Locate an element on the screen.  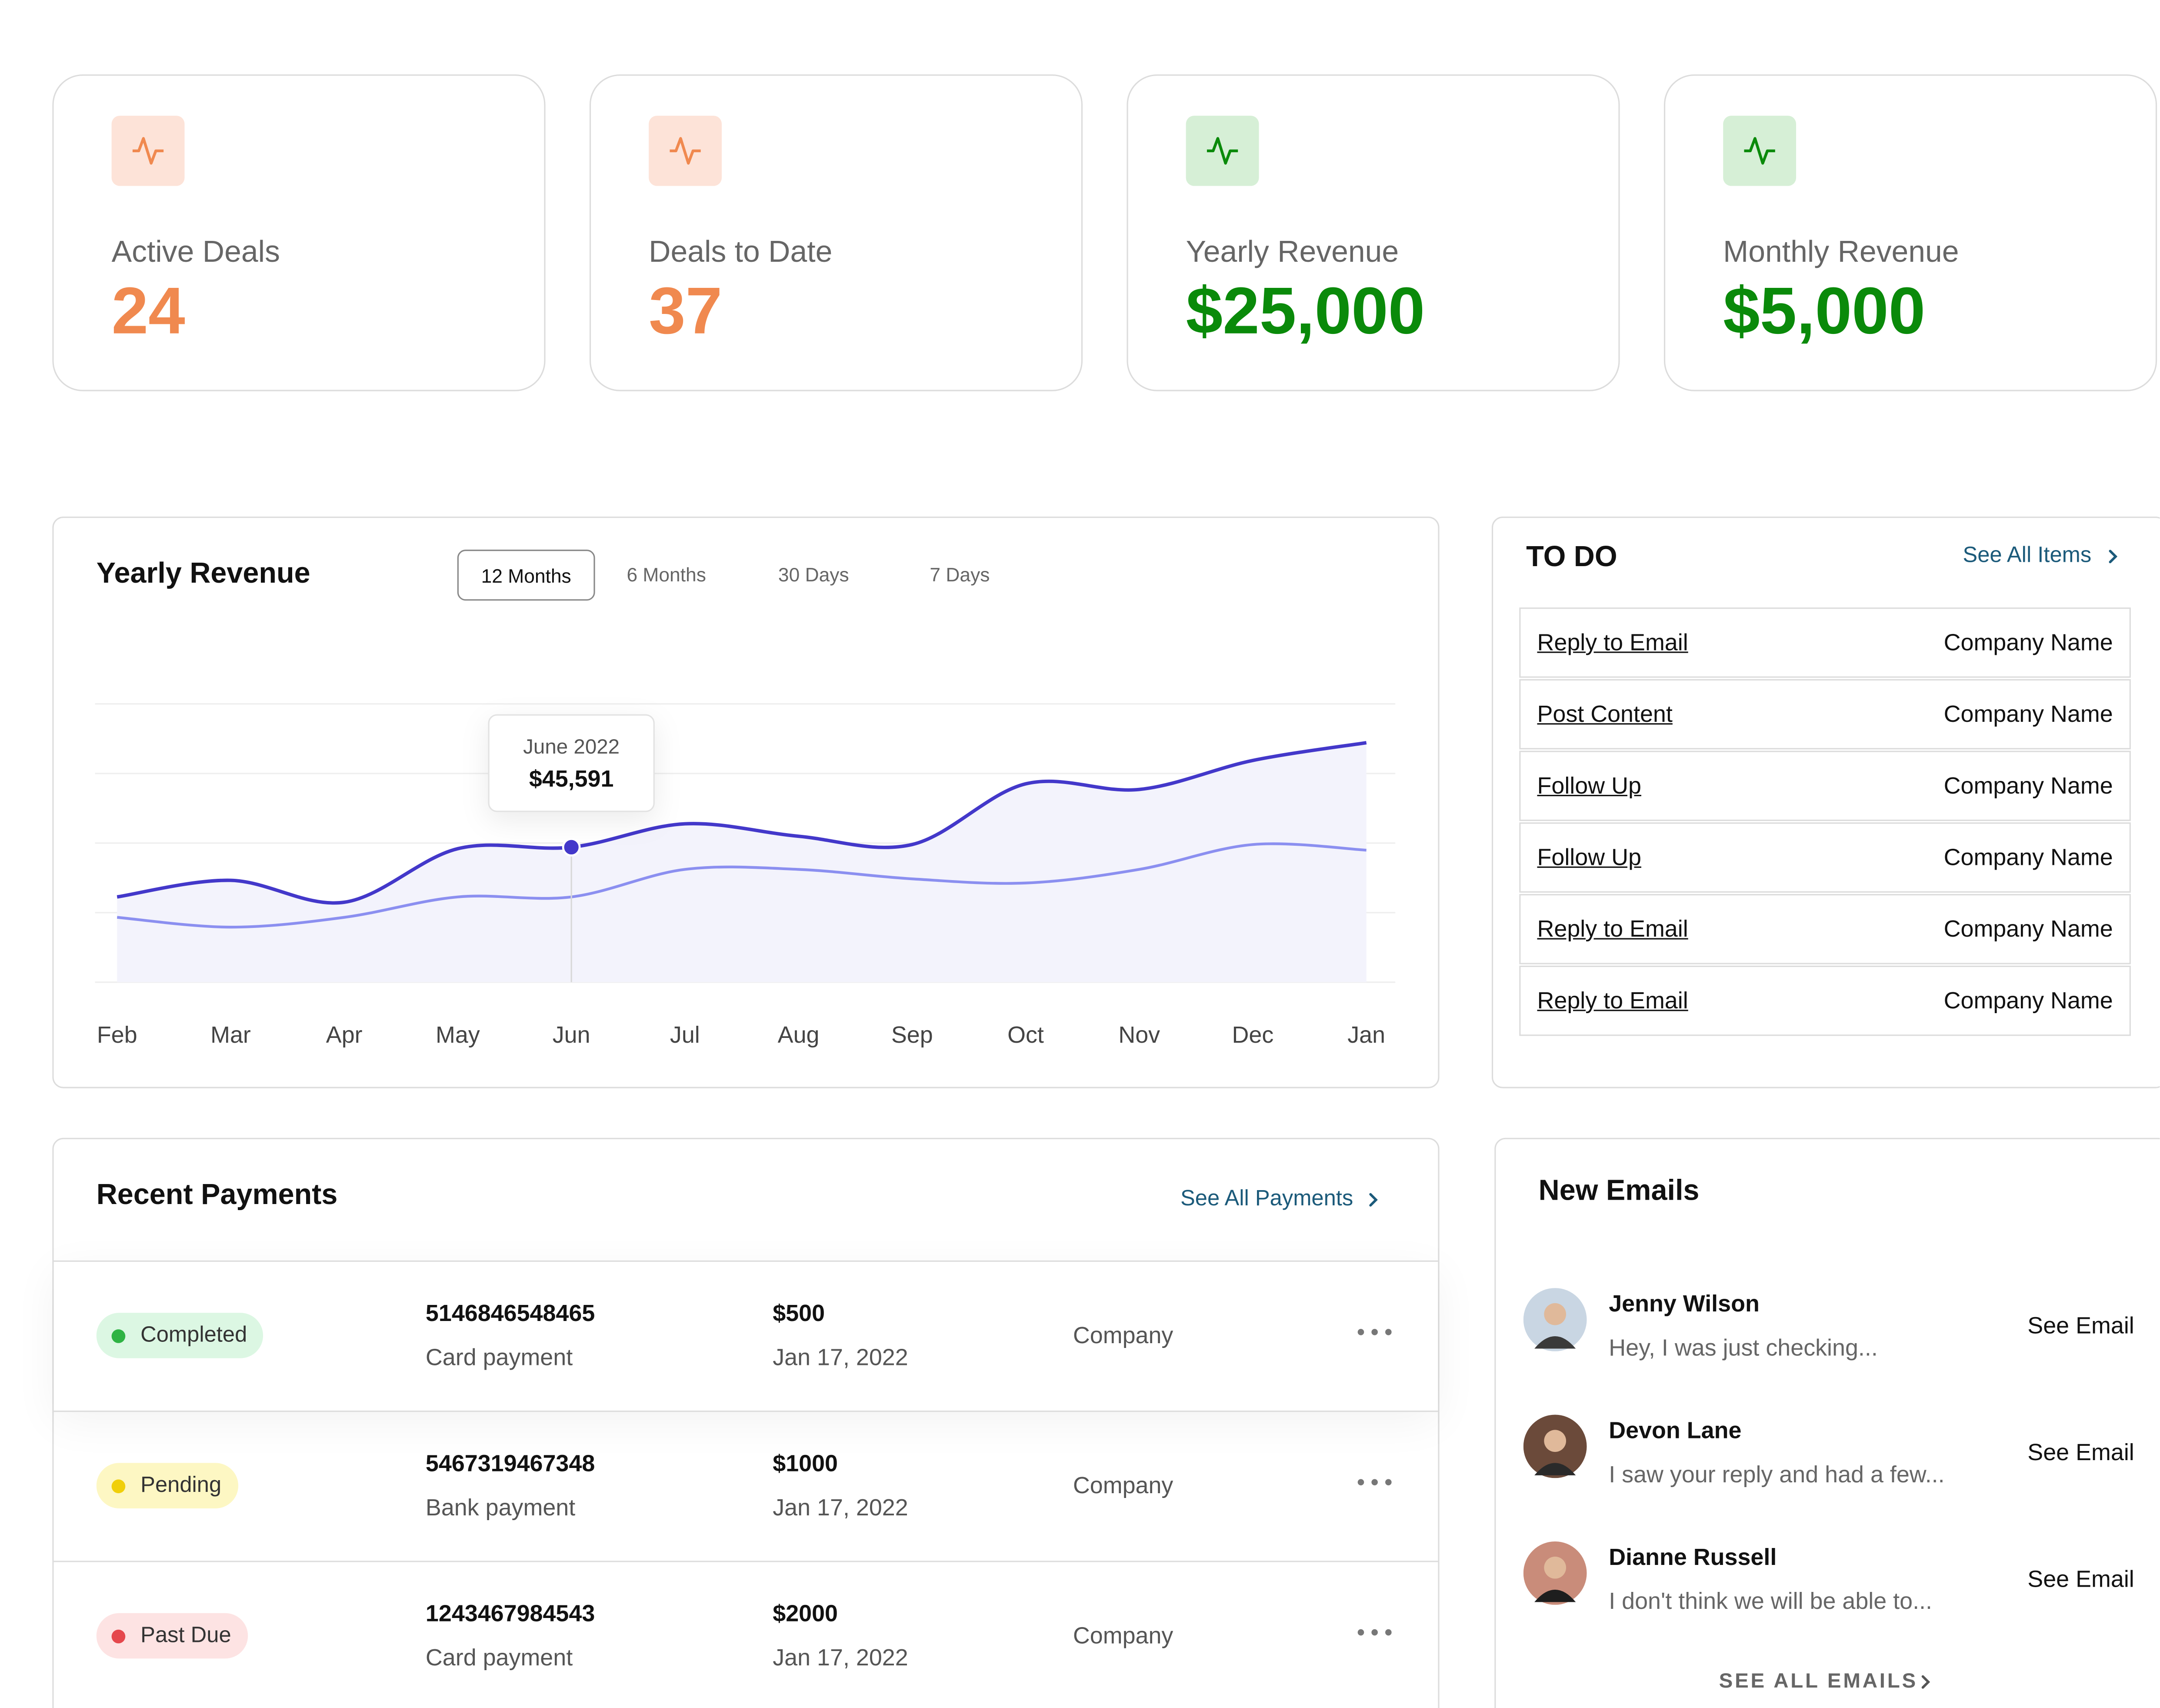
stat-value: 37 is located at coordinates (686, 312).